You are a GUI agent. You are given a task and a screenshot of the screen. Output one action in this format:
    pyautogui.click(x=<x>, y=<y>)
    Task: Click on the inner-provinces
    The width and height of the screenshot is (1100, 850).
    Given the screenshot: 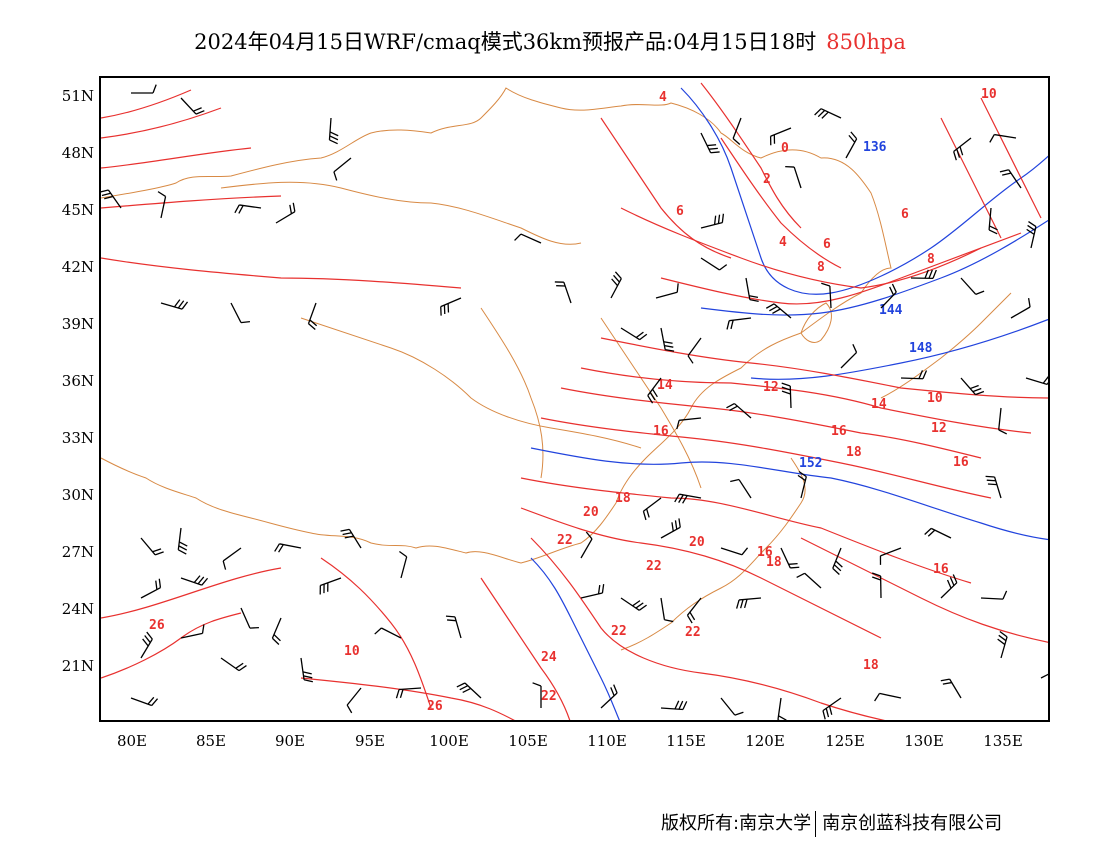 What is the action you would take?
    pyautogui.click(x=471, y=383)
    